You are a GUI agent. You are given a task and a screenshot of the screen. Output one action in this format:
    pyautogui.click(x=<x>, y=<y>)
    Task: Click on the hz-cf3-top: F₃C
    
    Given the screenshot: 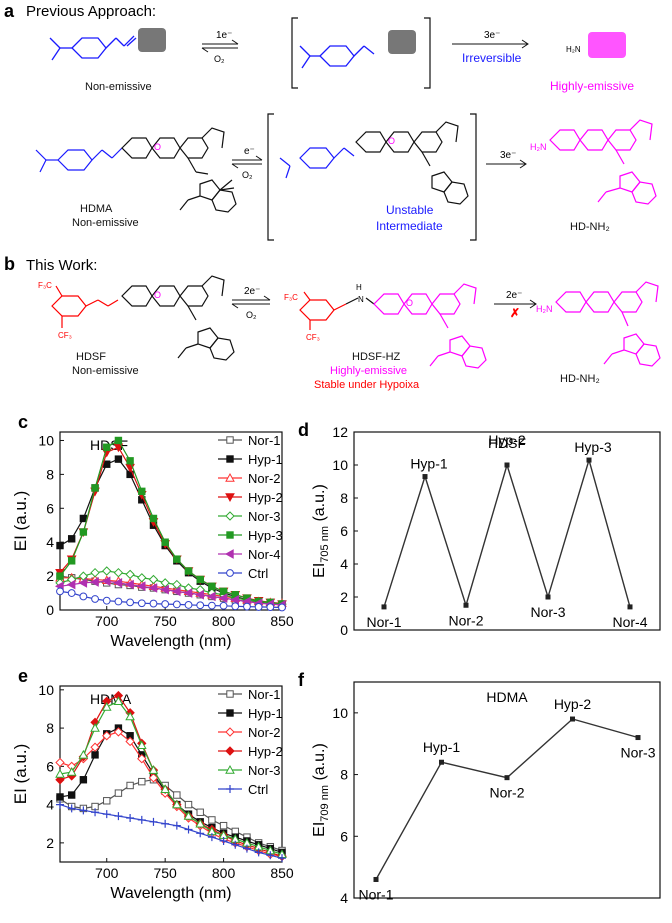 What is the action you would take?
    pyautogui.click(x=291, y=297)
    